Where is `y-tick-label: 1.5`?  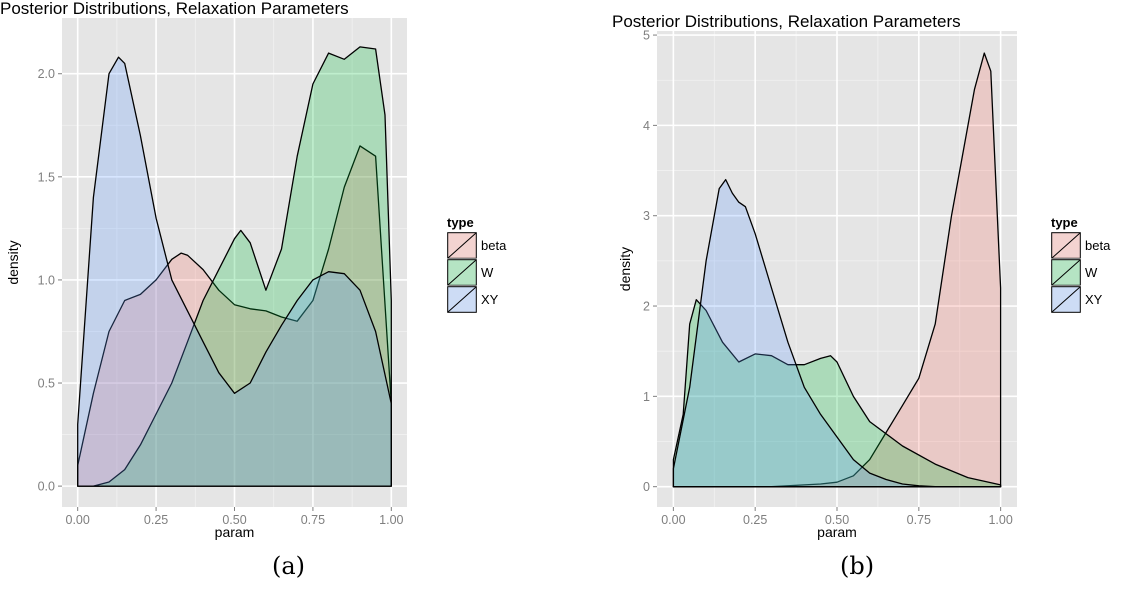 y-tick-label: 1.5 is located at coordinates (46, 177).